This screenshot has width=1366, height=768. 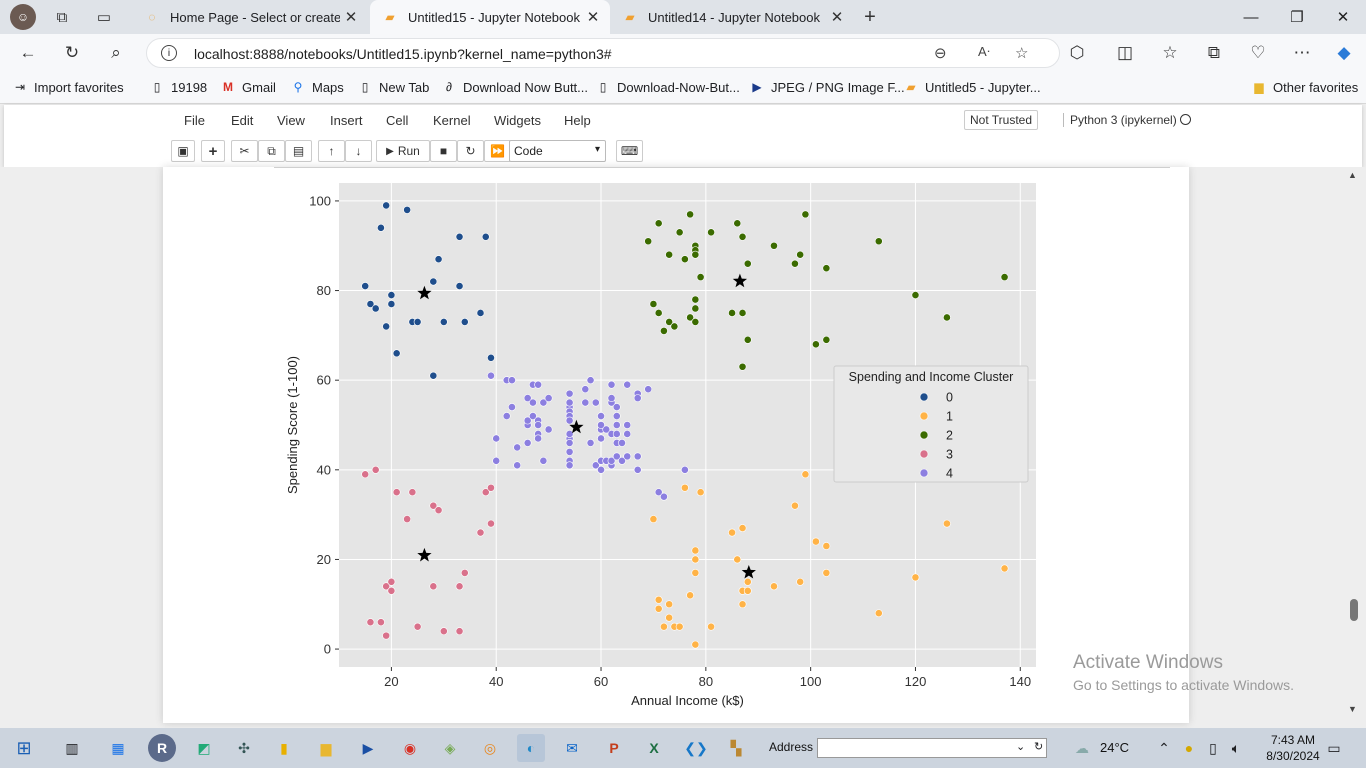 I want to click on show-hidden-icons: ⌃, so click(x=1164, y=747).